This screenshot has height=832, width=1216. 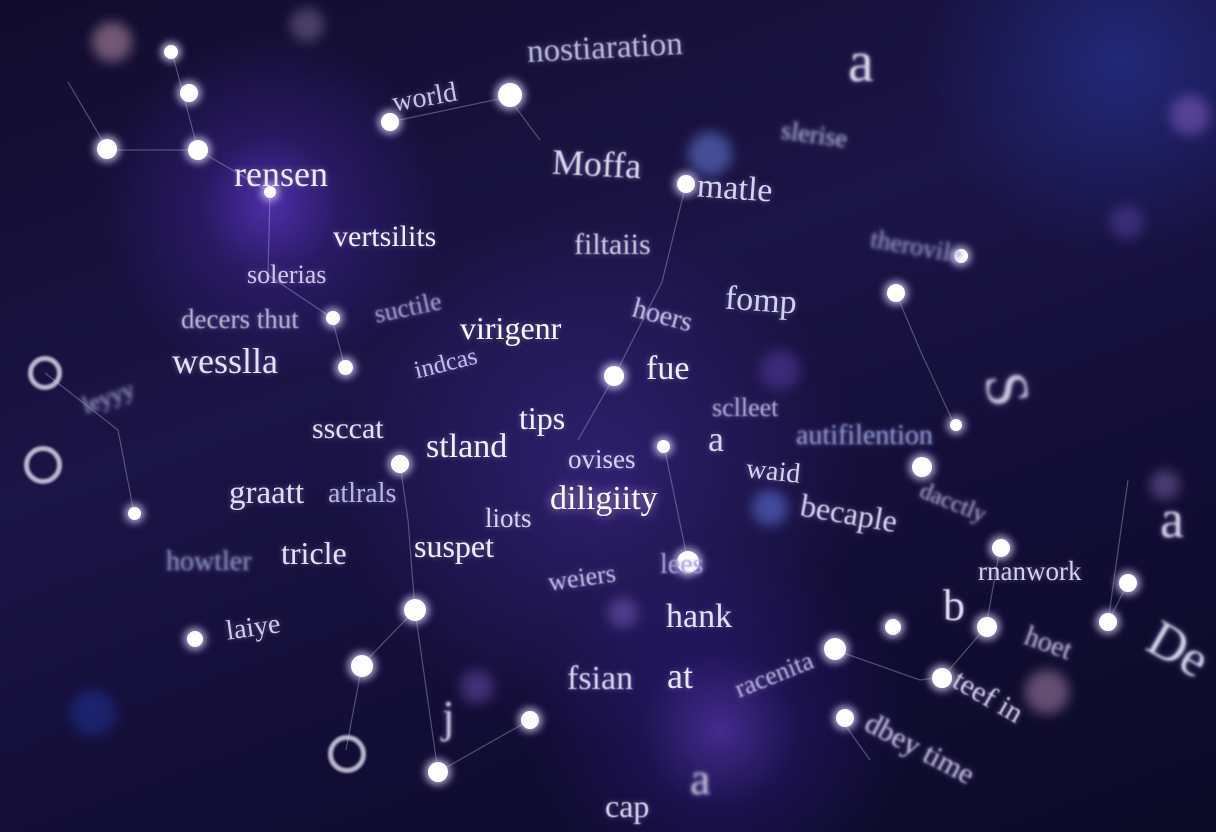 What do you see at coordinates (225, 361) in the screenshot?
I see `word-wesslla: wesslla` at bounding box center [225, 361].